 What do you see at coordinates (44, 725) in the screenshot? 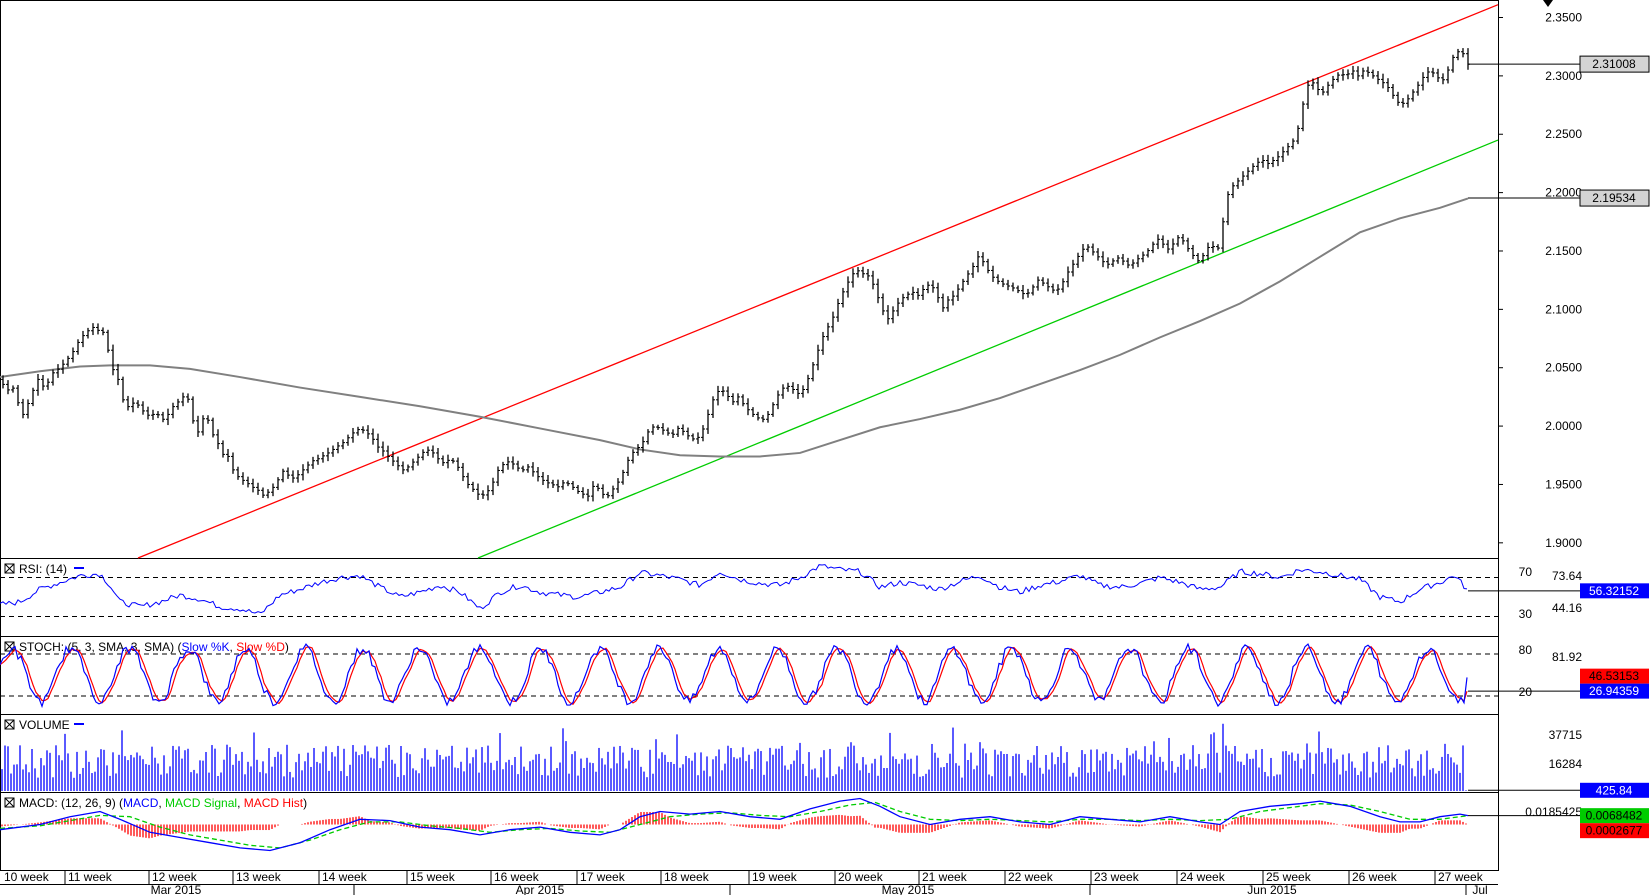
I see `volume-title: VOLUME` at bounding box center [44, 725].